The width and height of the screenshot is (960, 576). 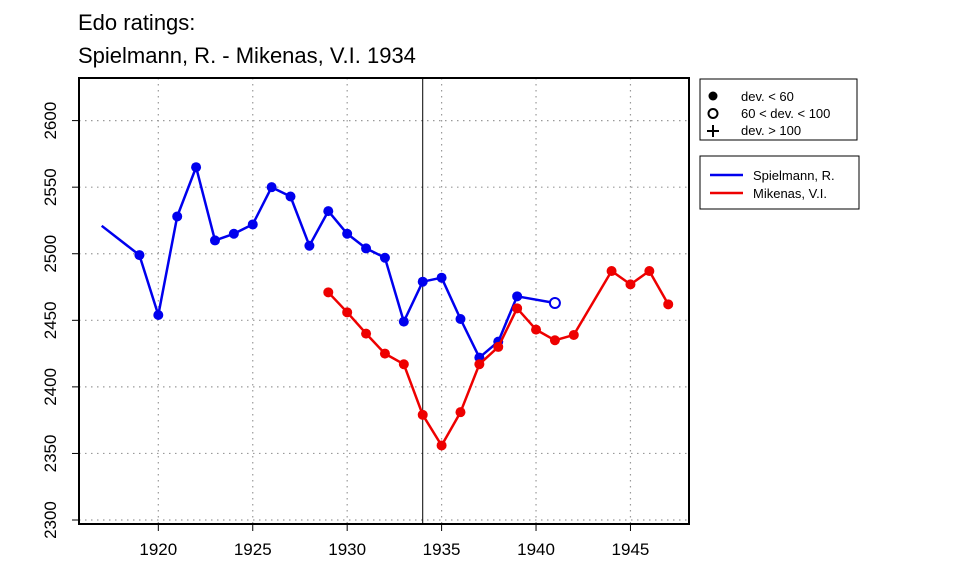 I want to click on data-point-mikenas-v-i-1935, so click(x=441, y=445).